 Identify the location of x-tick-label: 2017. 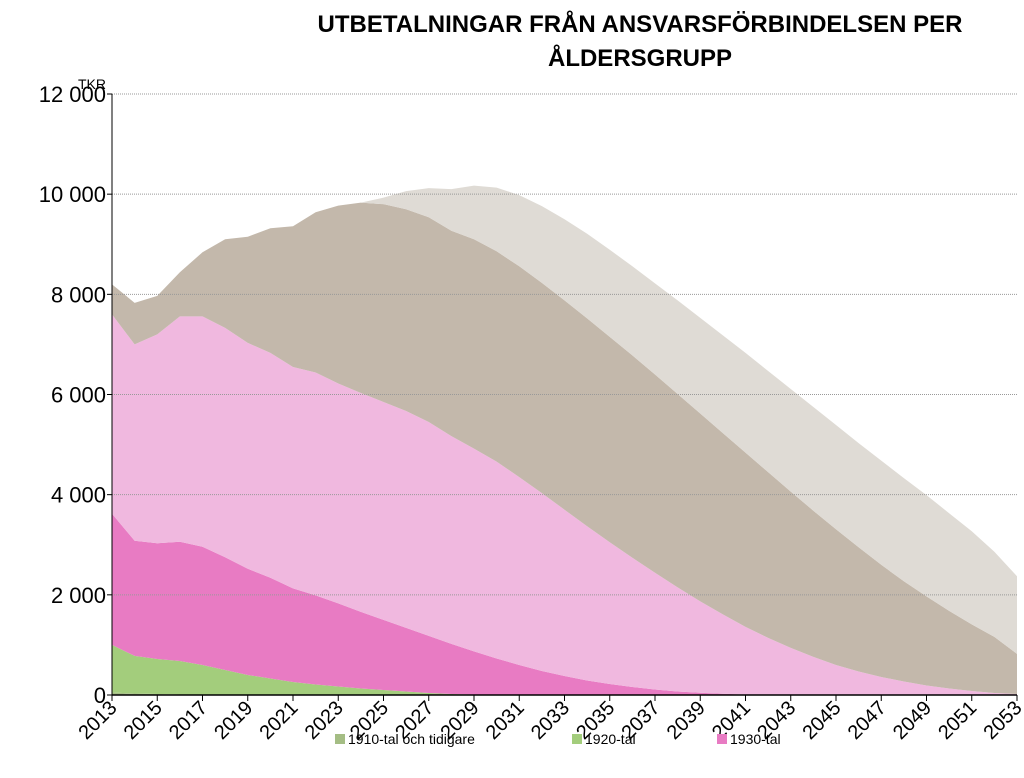
(188, 720).